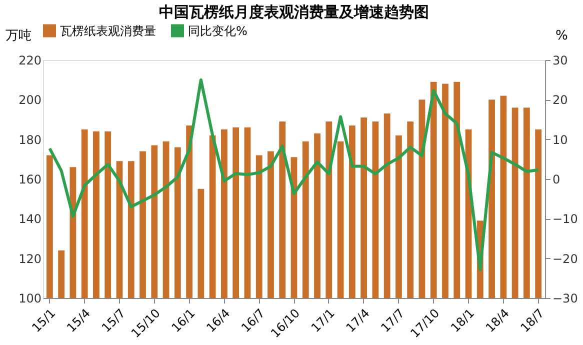 Image resolution: width=583 pixels, height=345 pixels. I want to click on y2-tick-label: −20, so click(565, 259).